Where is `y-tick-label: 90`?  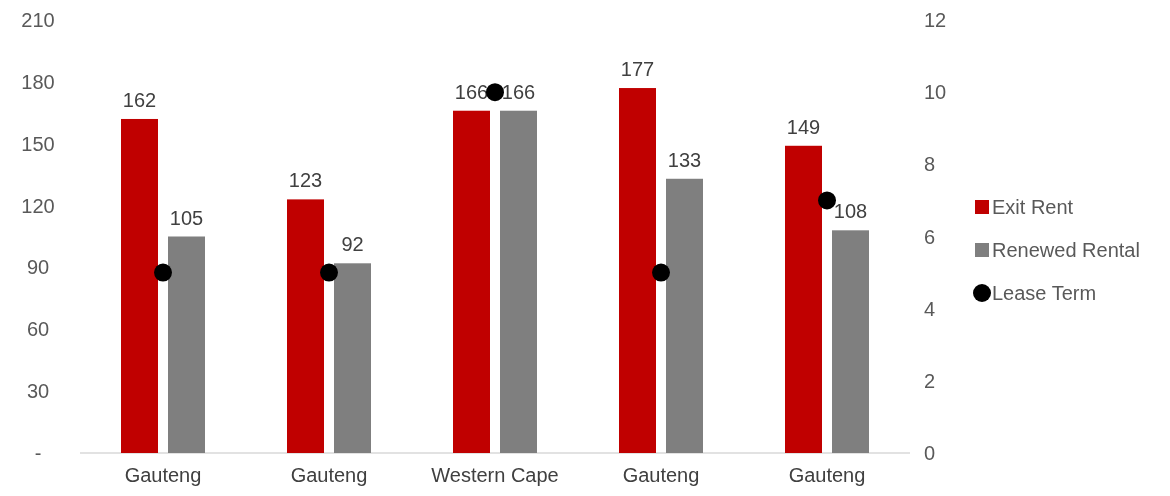
y-tick-label: 90 is located at coordinates (38, 267).